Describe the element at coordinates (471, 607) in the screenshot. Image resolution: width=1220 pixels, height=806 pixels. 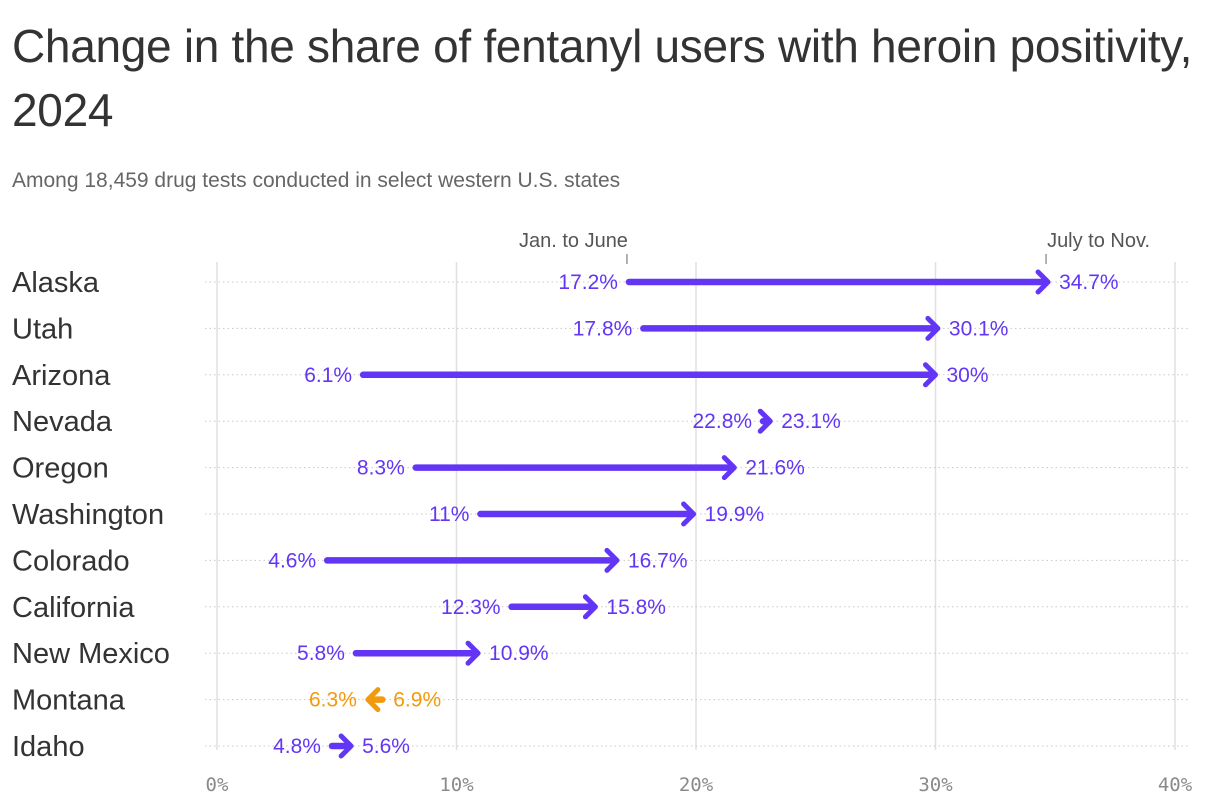
I see `value-label-california-start: 12.3%` at that location.